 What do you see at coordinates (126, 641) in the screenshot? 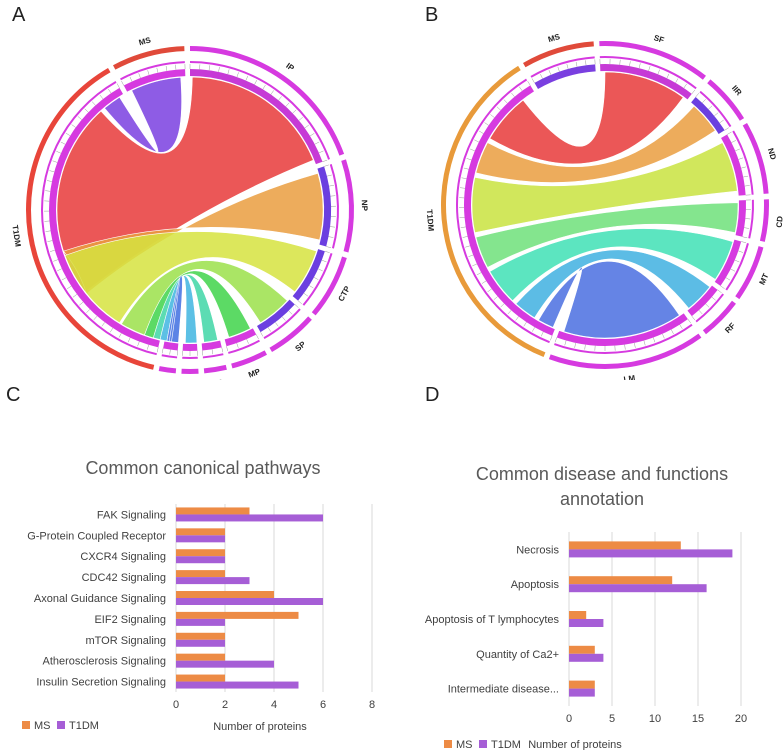
I see `category-label: mTOR Signaling` at bounding box center [126, 641].